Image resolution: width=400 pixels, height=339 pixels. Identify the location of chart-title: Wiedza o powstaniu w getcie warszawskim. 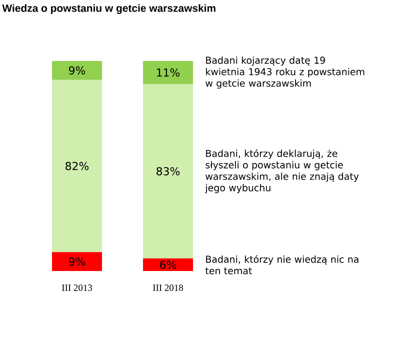
(109, 9).